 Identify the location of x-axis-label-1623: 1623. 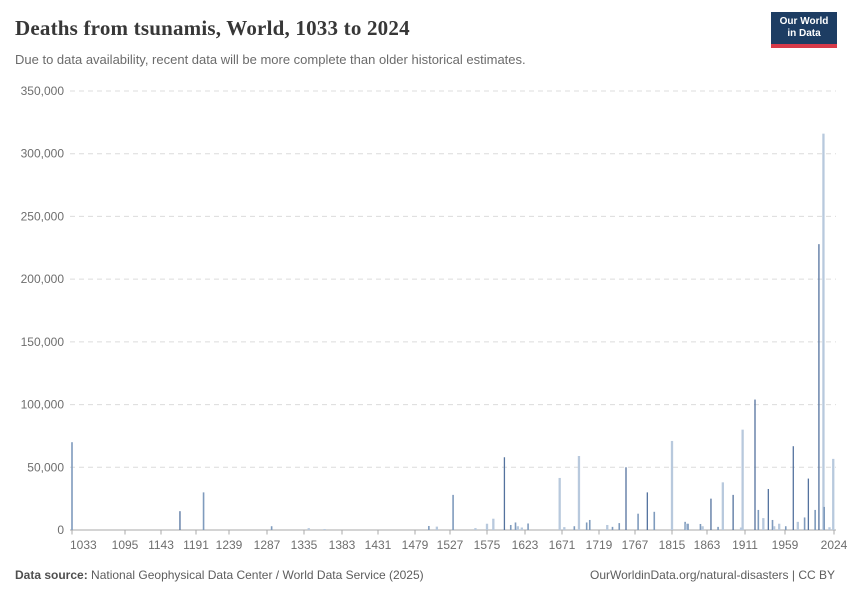
(525, 545).